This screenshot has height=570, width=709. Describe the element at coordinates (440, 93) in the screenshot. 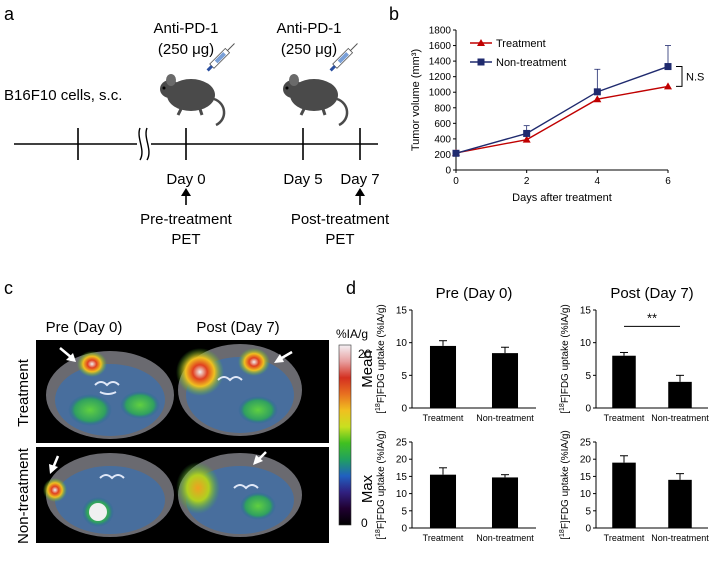

I see `y-tick-label: 1000` at that location.